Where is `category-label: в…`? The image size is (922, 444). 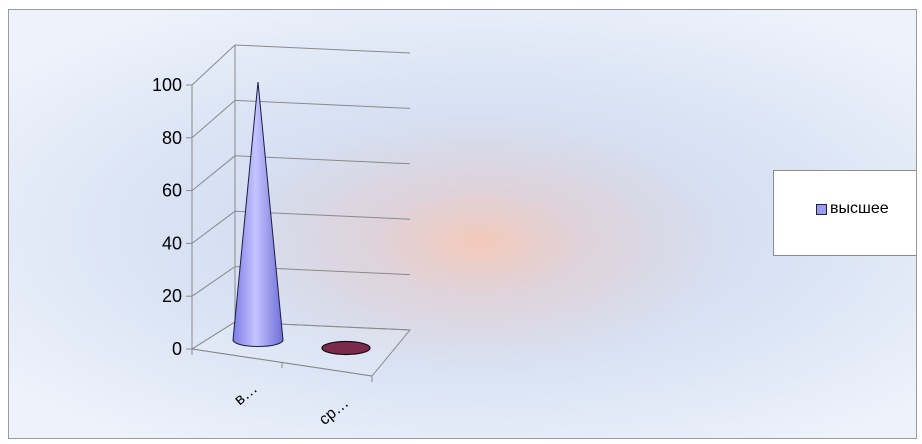 category-label: в… is located at coordinates (246, 394).